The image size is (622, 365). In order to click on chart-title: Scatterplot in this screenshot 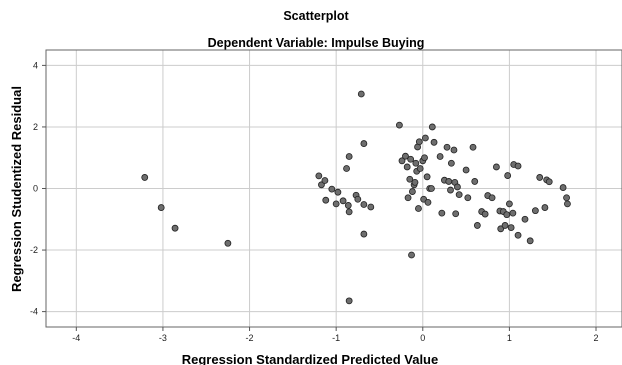, I will do `click(316, 16)`.